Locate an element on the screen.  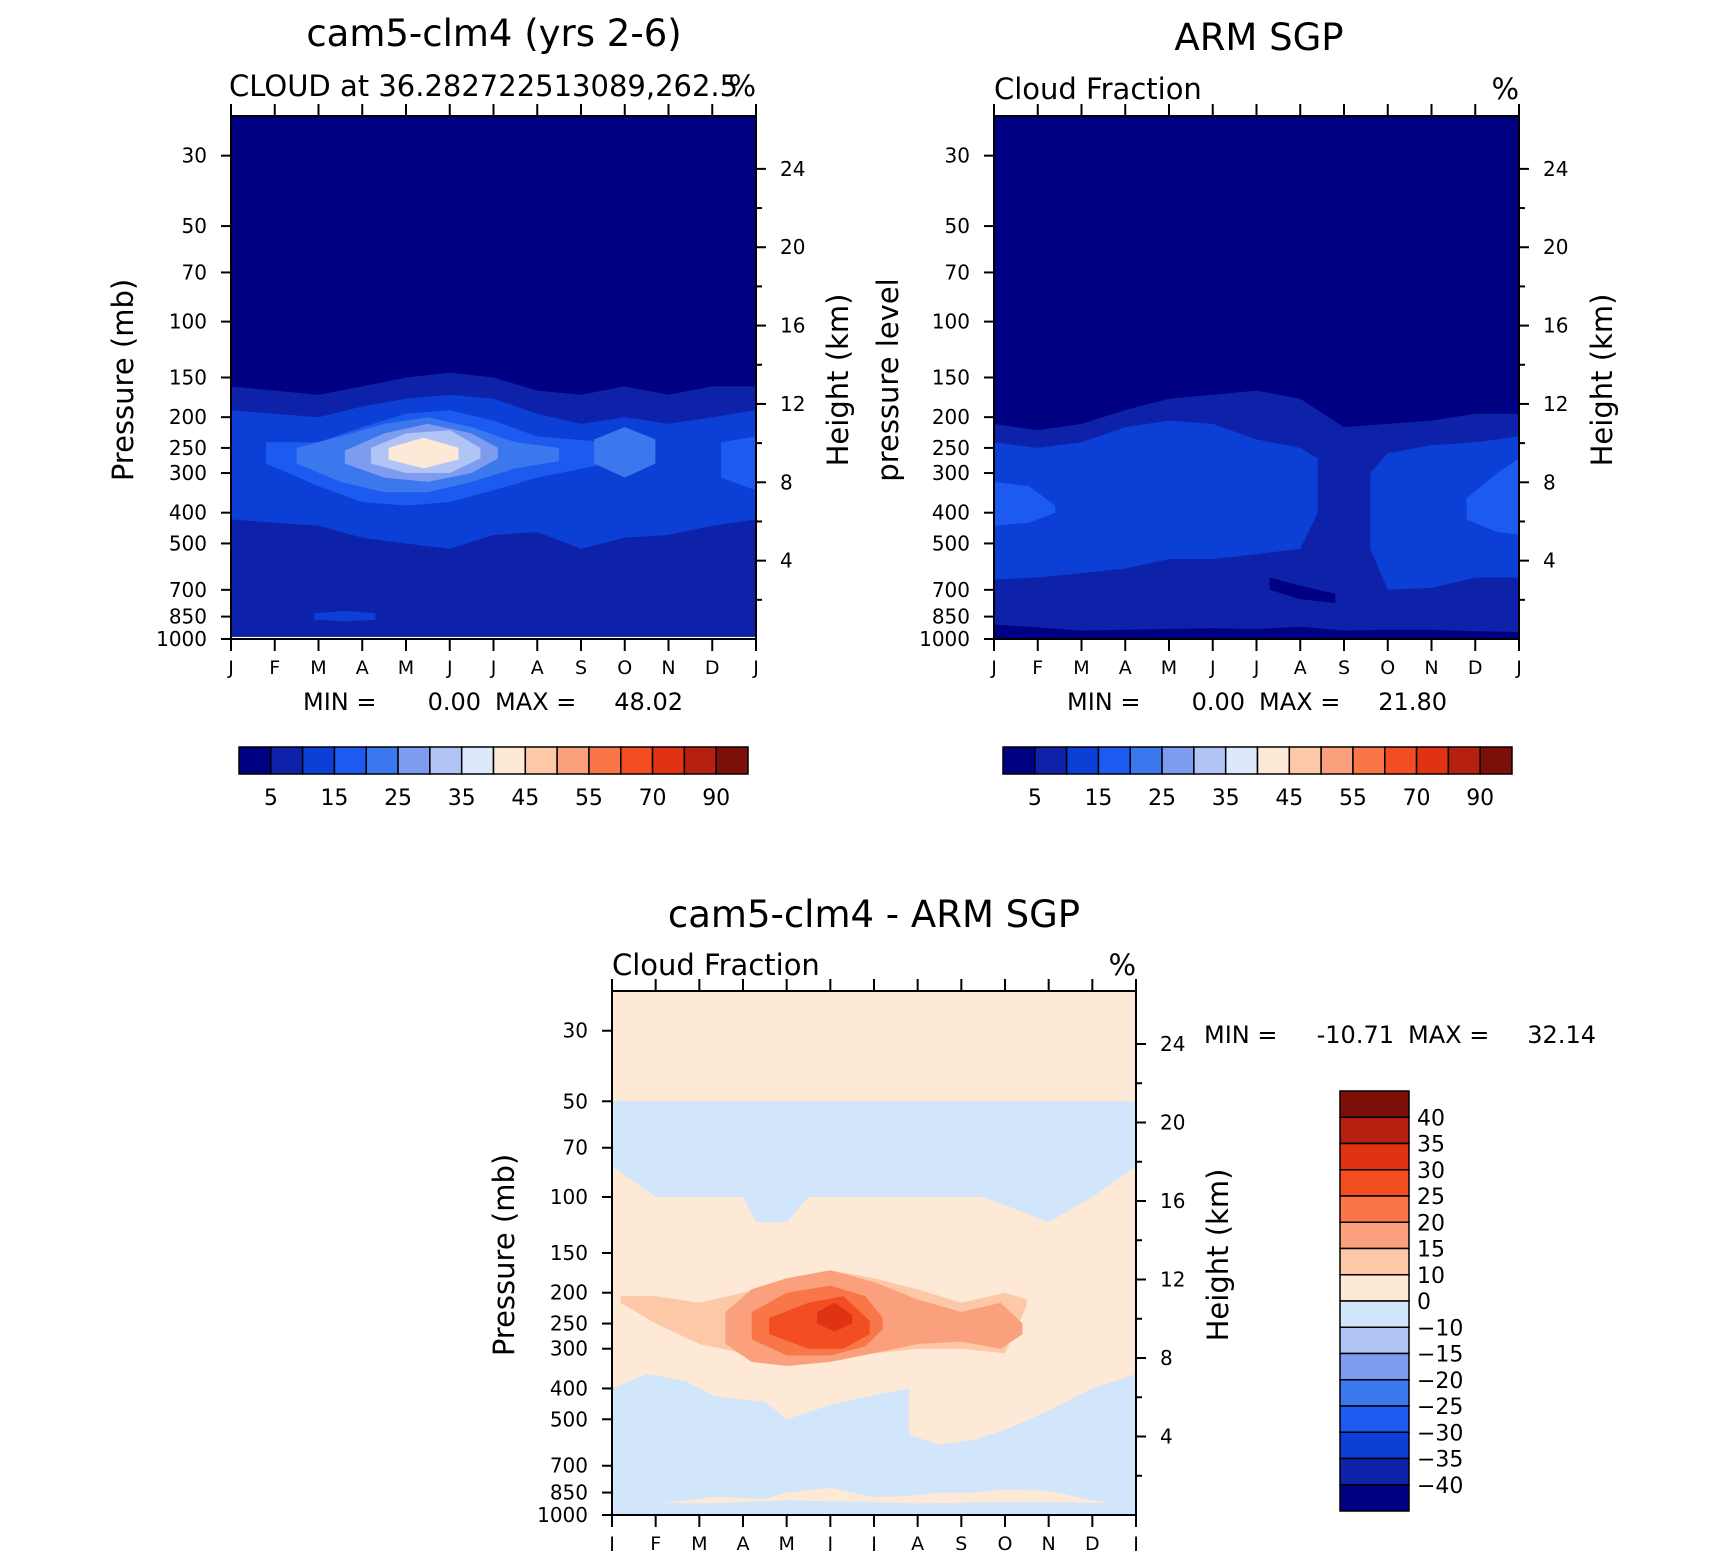
y-axis-label: Pressure (mb) is located at coordinates (123, 380).